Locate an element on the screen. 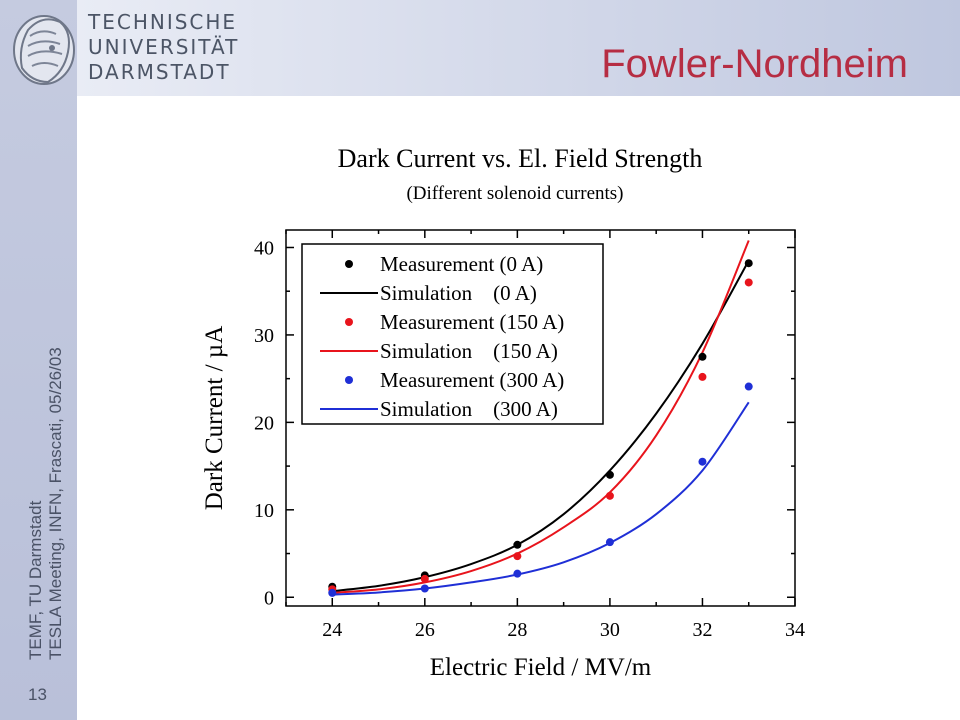 The height and width of the screenshot is (720, 960). slide-number: 13 is located at coordinates (37, 694).